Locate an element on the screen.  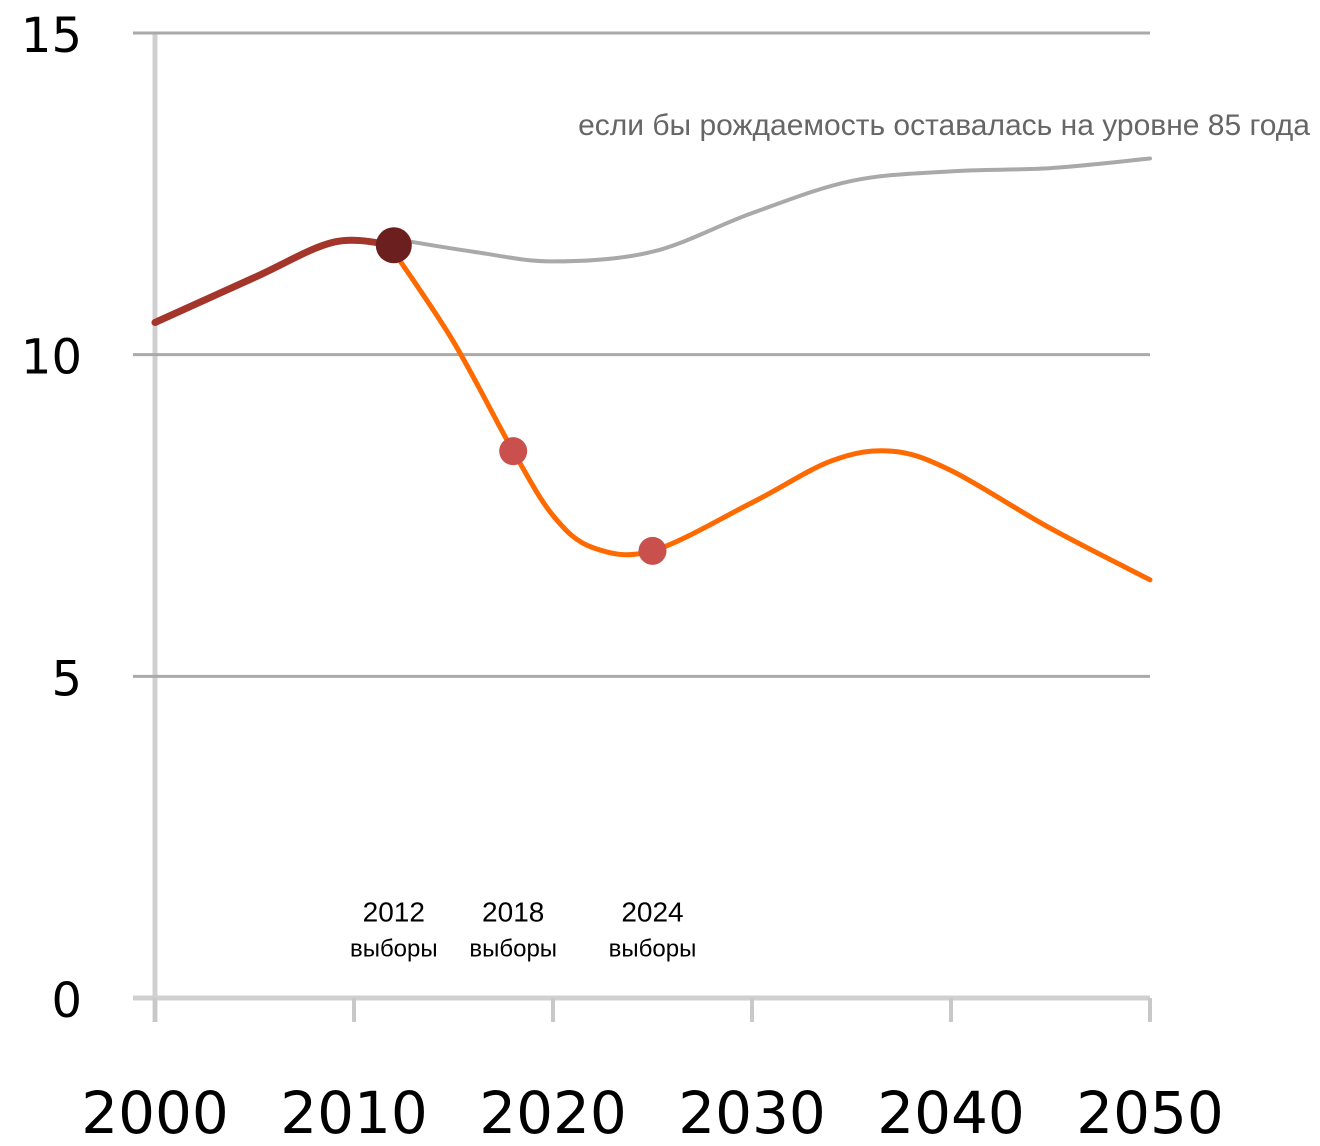
x-tick-label: 2030 is located at coordinates (752, 1112).